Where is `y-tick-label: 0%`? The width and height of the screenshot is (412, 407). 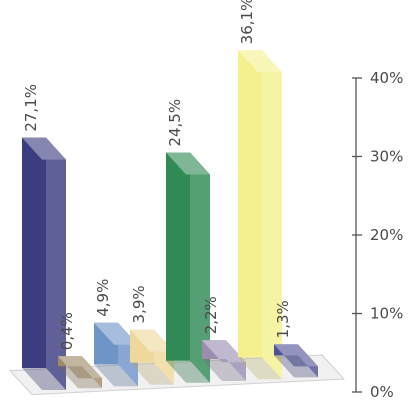
y-tick-label: 0% is located at coordinates (382, 392).